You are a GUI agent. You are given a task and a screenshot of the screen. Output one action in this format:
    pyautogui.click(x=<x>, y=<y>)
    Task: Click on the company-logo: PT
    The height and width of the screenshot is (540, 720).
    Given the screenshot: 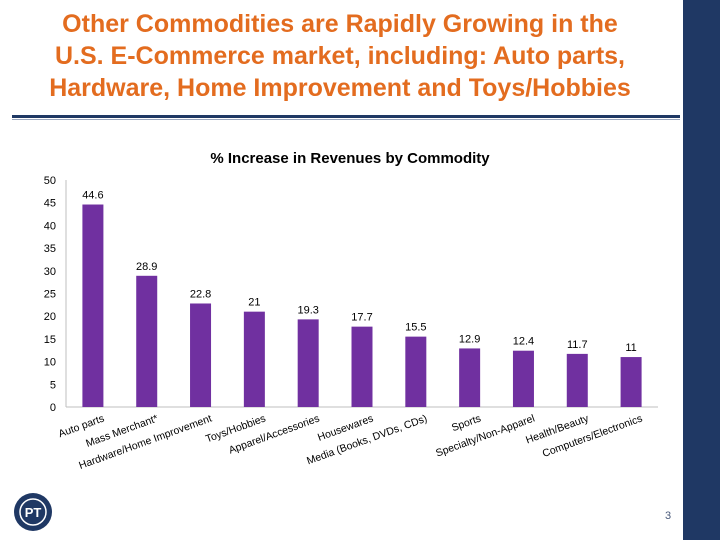 What is the action you would take?
    pyautogui.click(x=33, y=512)
    